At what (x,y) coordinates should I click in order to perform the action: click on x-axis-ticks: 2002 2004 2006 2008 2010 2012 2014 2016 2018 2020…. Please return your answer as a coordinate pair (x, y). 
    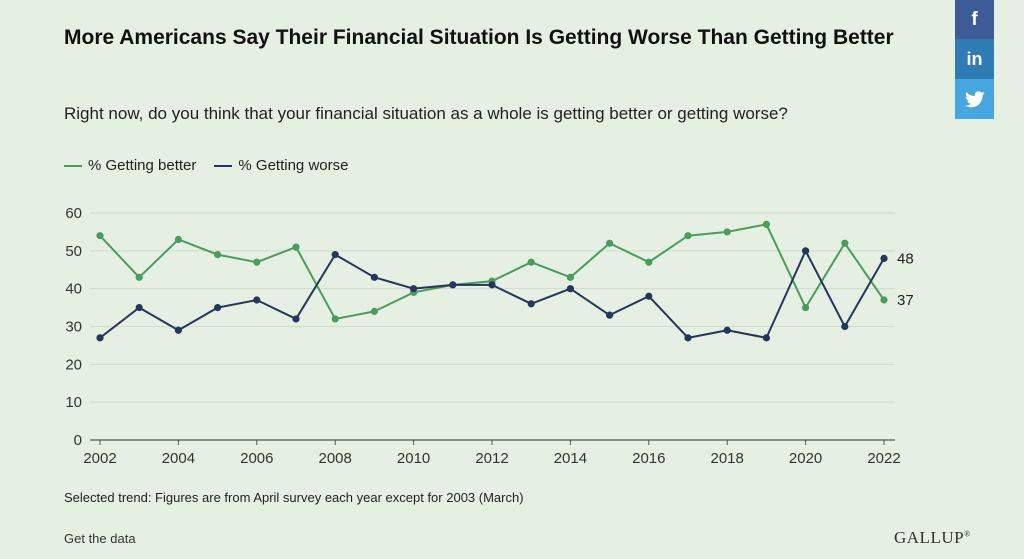
    Looking at the image, I should click on (492, 453).